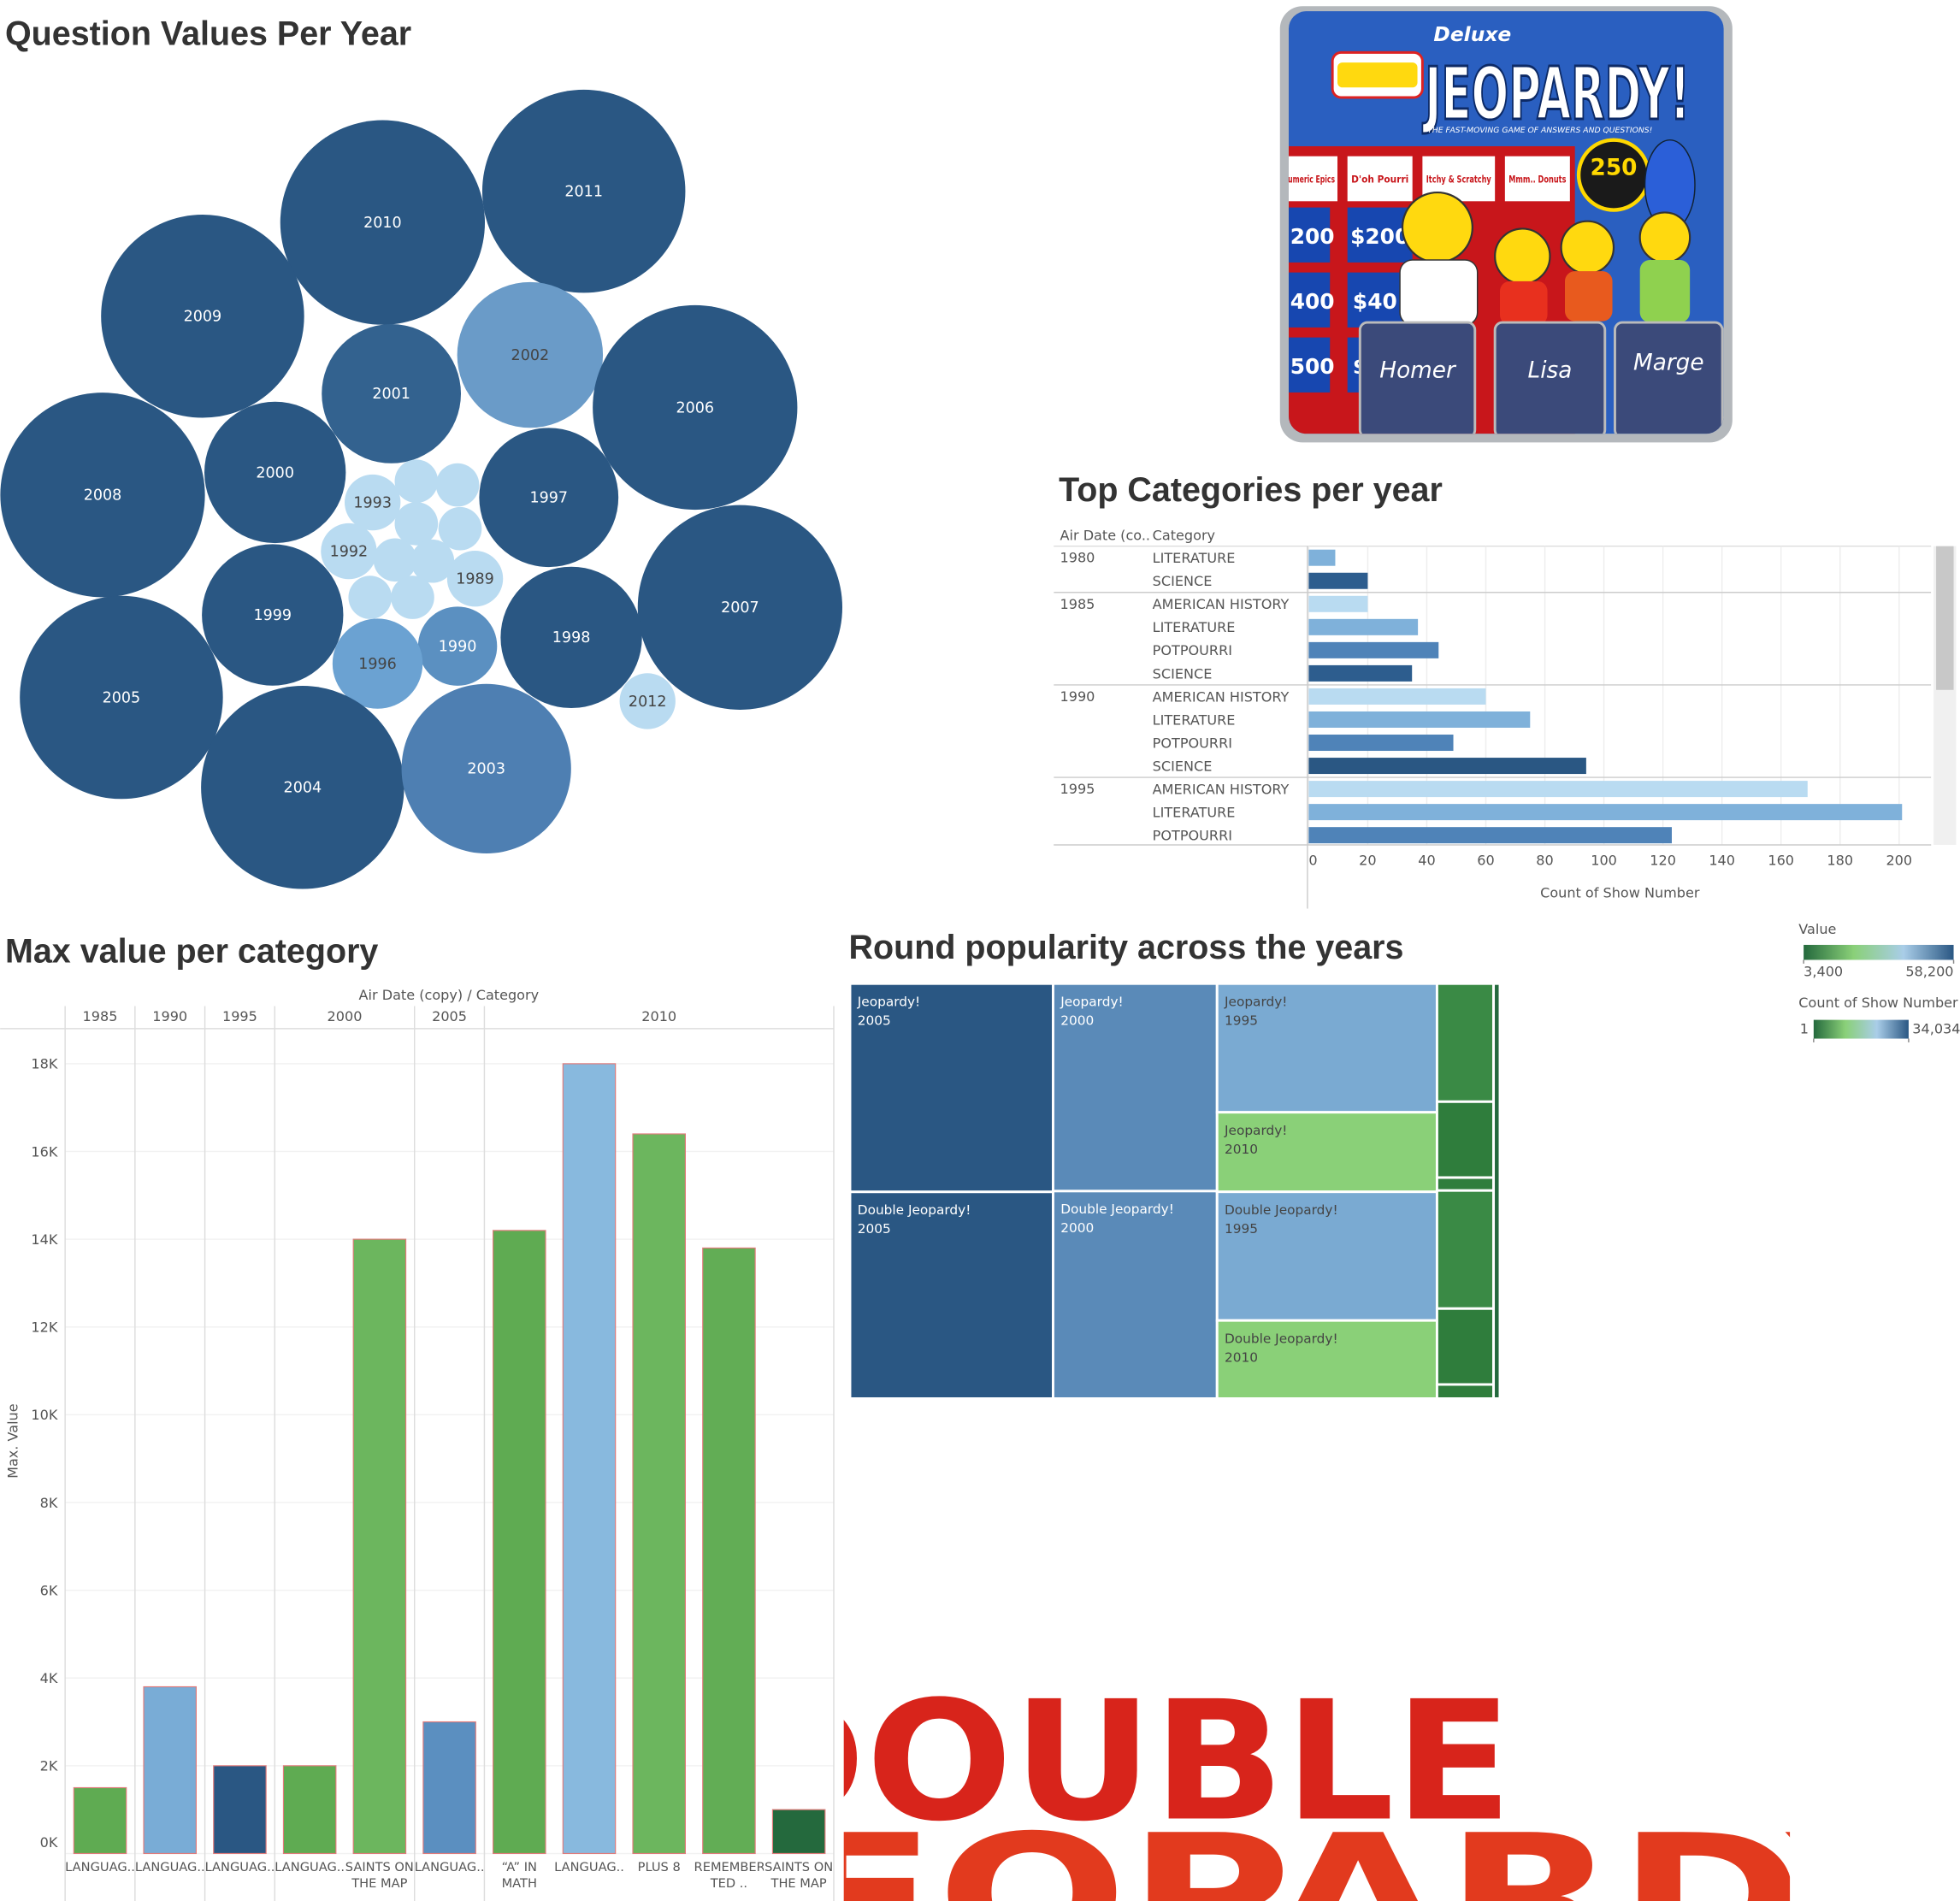 The height and width of the screenshot is (1901, 1960). I want to click on row-year: 1990, so click(1077, 696).